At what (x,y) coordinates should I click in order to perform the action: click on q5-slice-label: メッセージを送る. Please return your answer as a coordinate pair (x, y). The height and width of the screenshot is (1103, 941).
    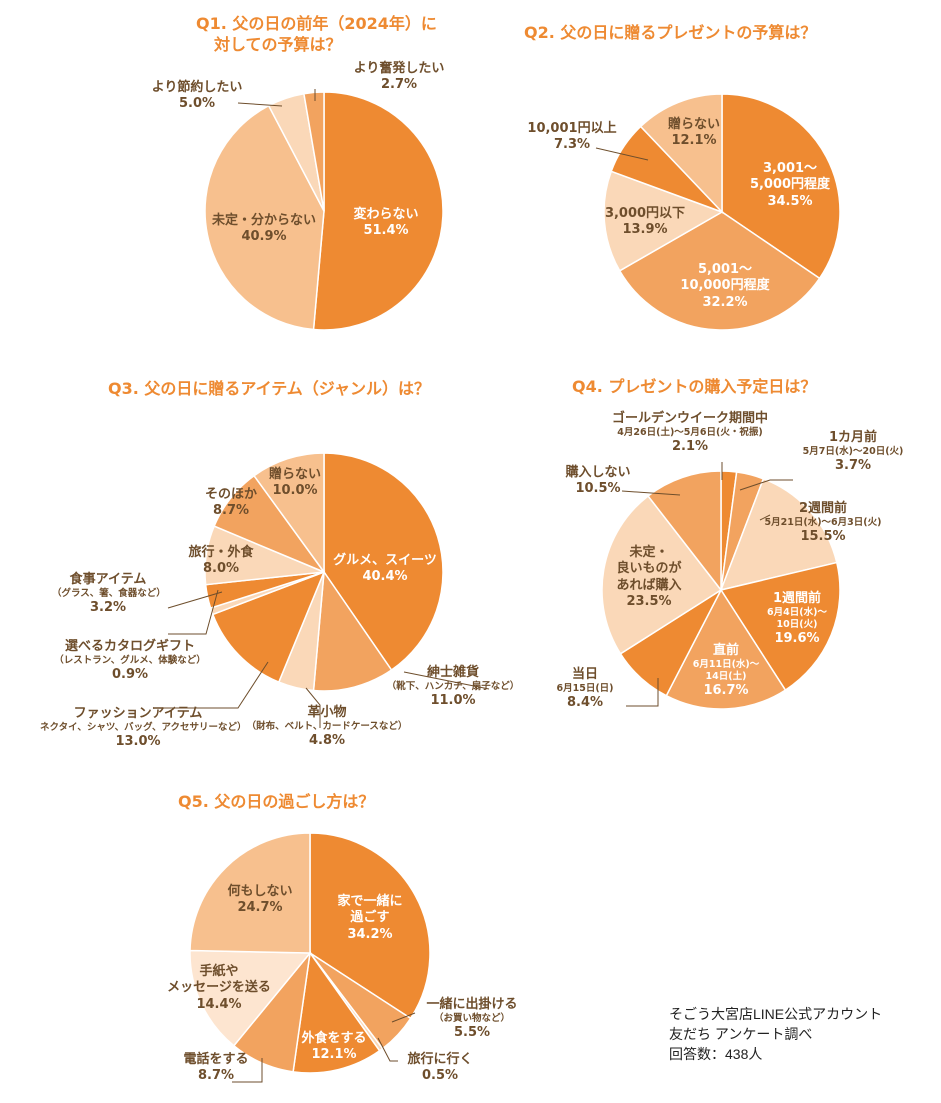
    Looking at the image, I should click on (219, 988).